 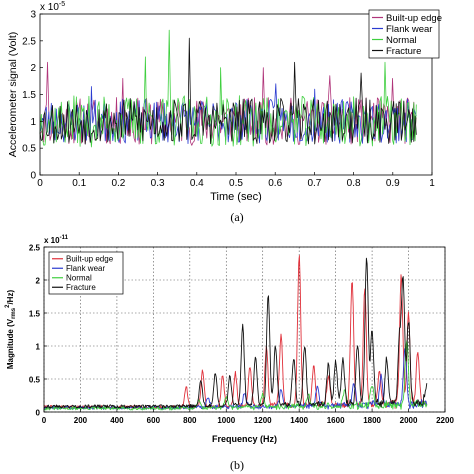 I want to click on x-tick-label: 0.4, so click(x=197, y=183).